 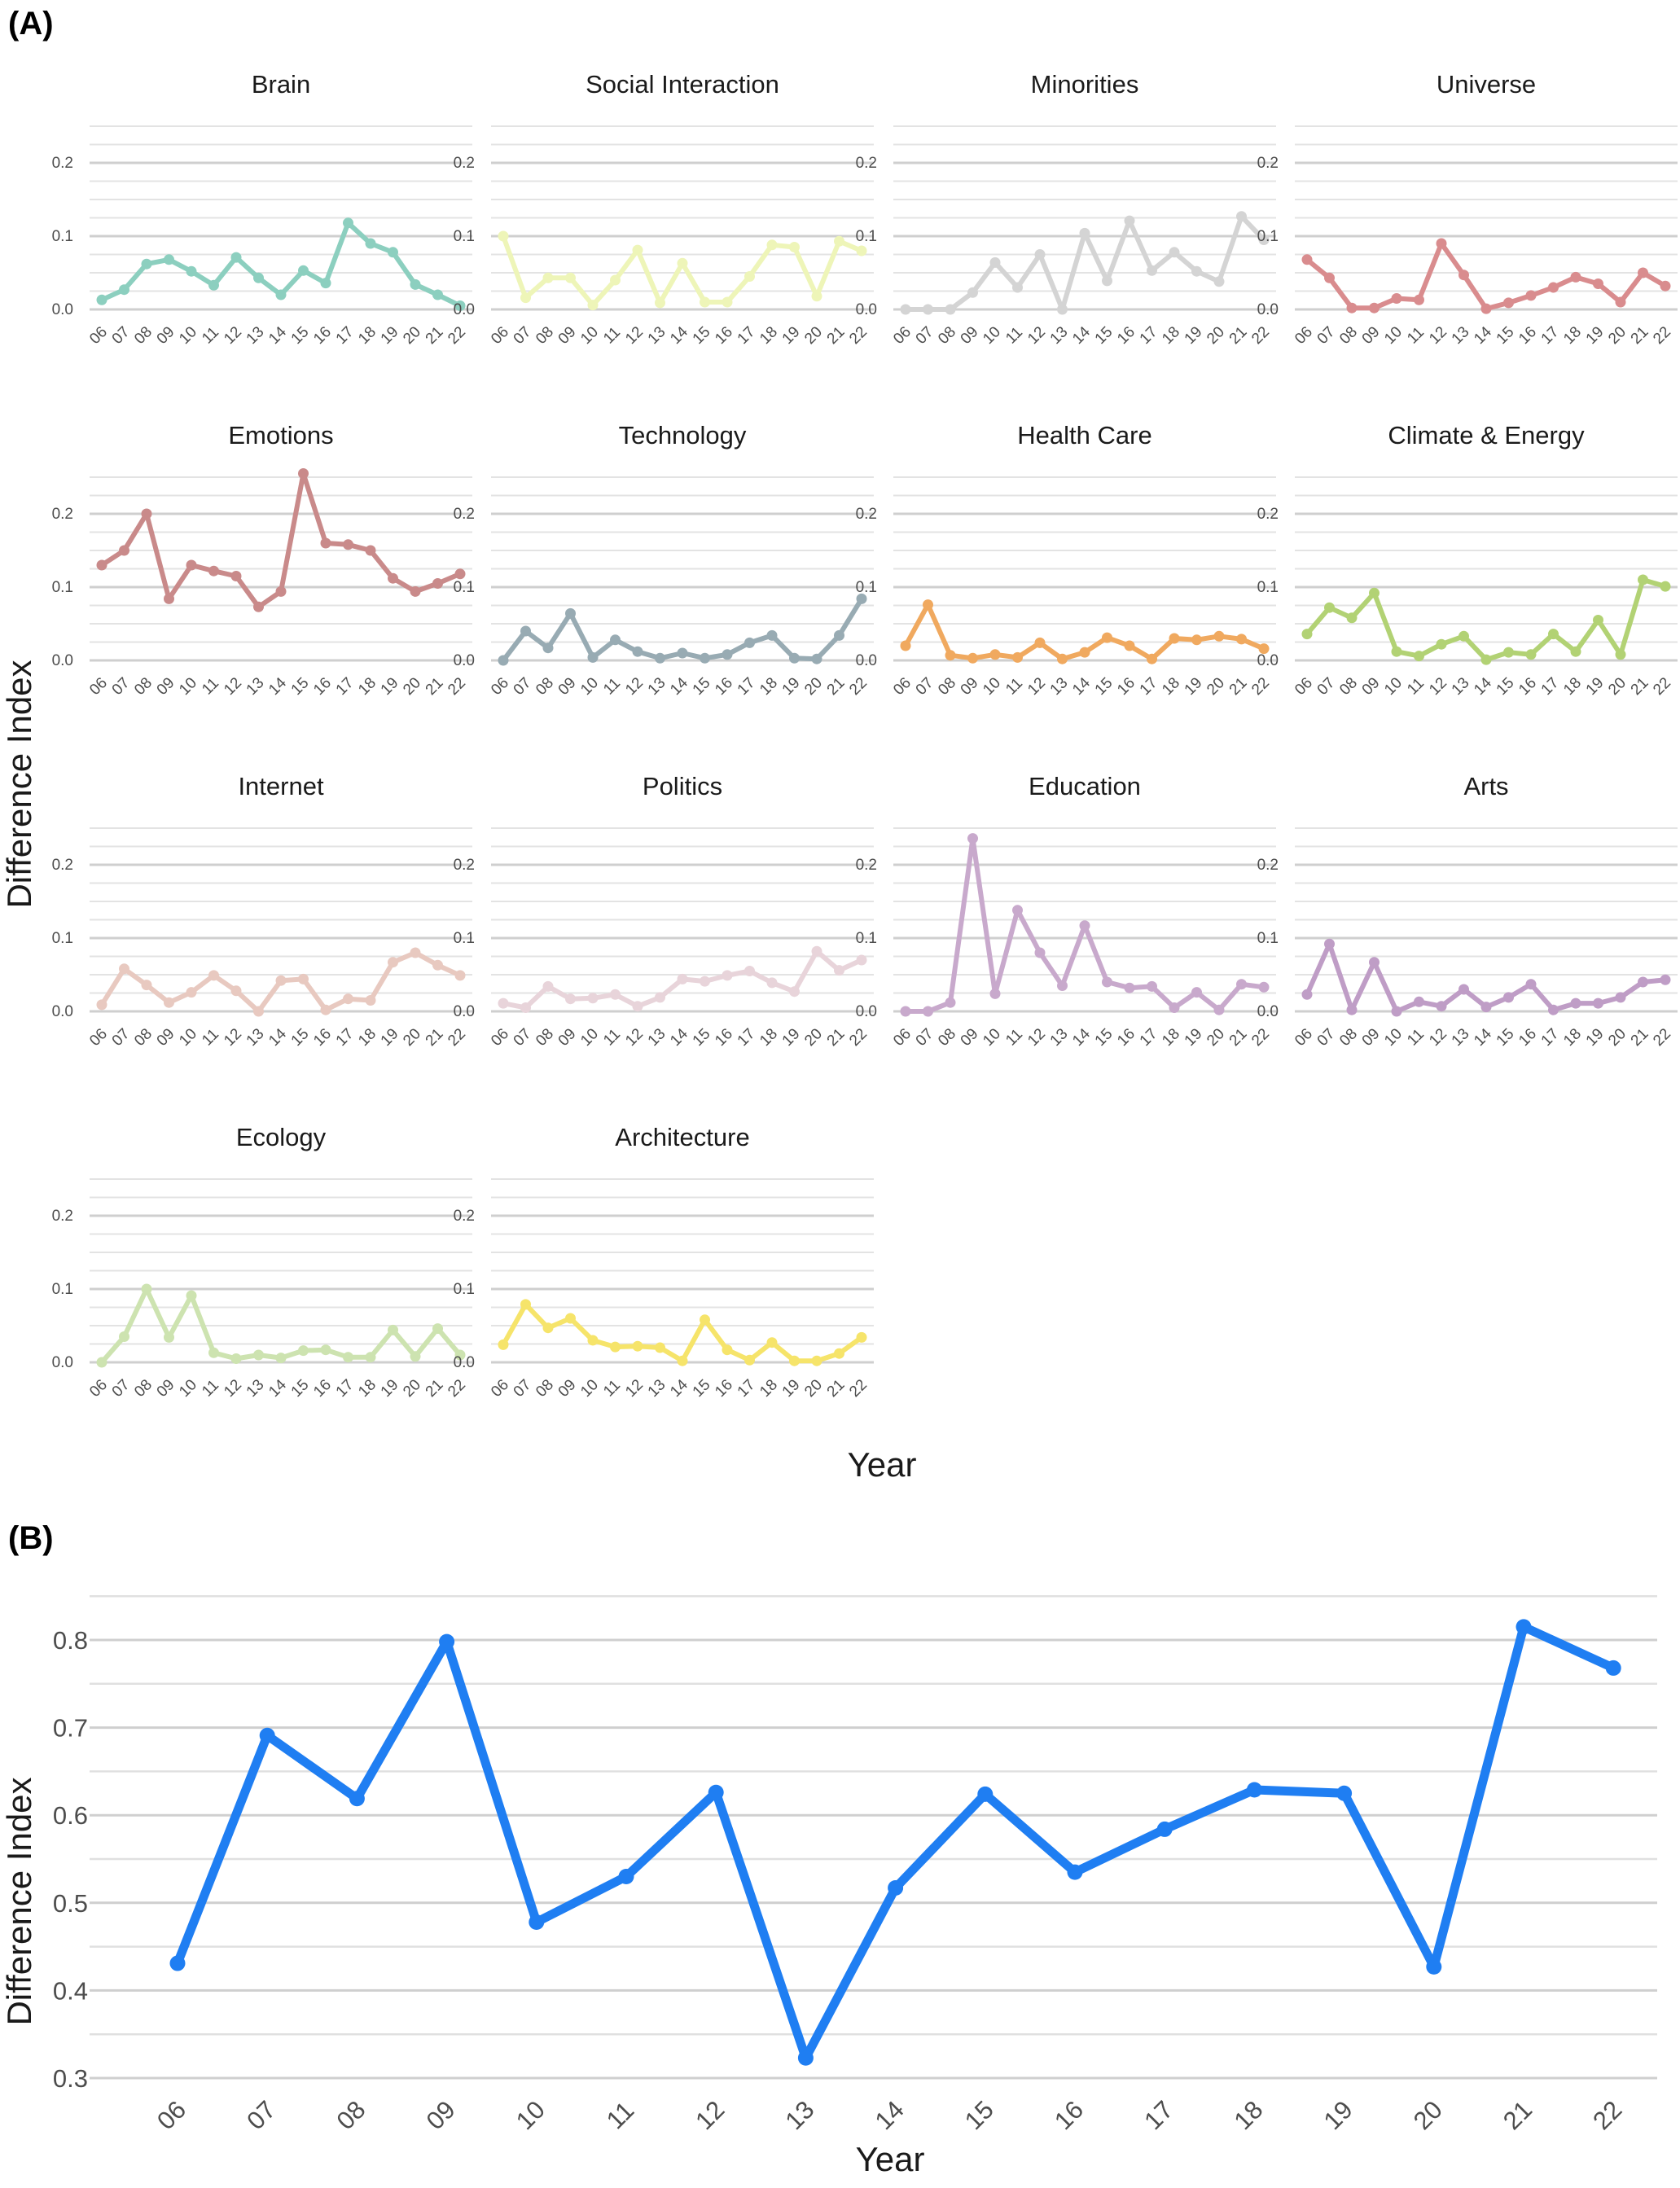 What do you see at coordinates (1486, 435) in the screenshot?
I see `facet-title: Climate & Energy` at bounding box center [1486, 435].